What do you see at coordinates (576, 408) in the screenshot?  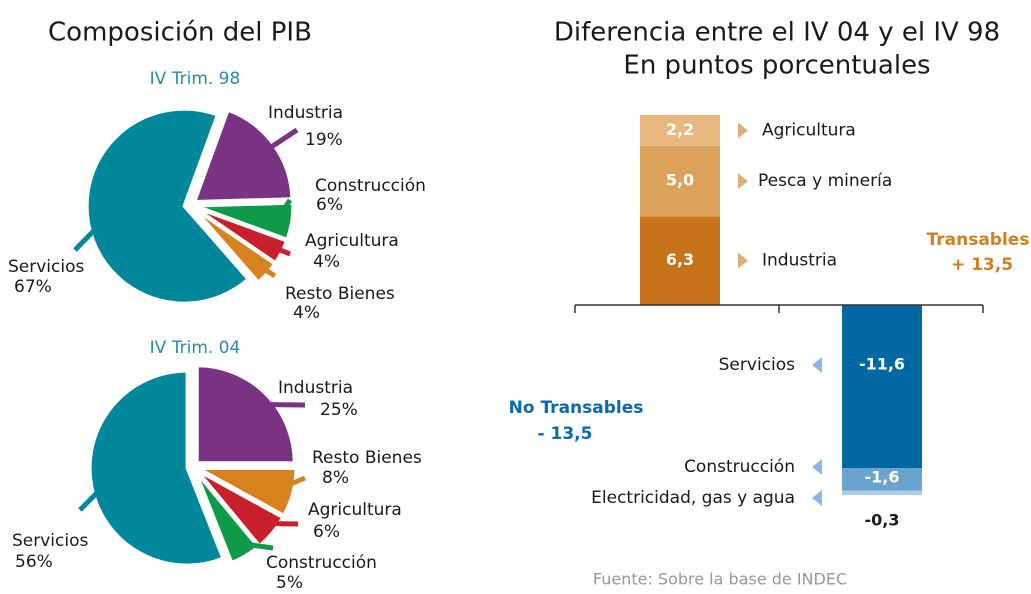 I see `annotation: No Transables` at bounding box center [576, 408].